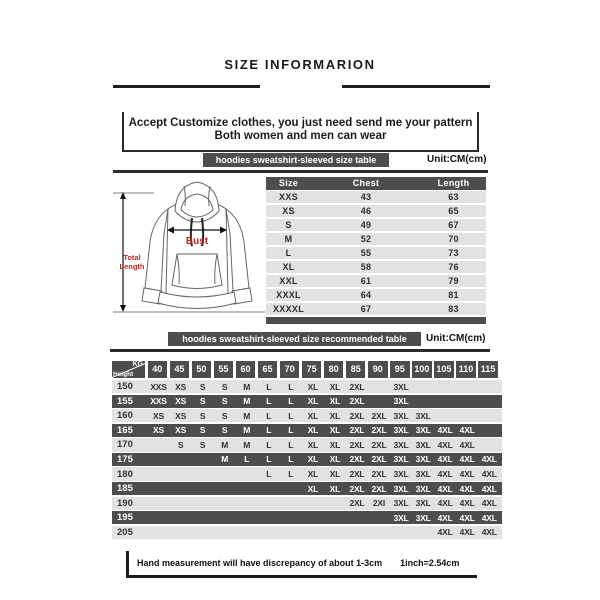 The height and width of the screenshot is (600, 600). What do you see at coordinates (123, 374) in the screenshot?
I see `height-corner-label: Height` at bounding box center [123, 374].